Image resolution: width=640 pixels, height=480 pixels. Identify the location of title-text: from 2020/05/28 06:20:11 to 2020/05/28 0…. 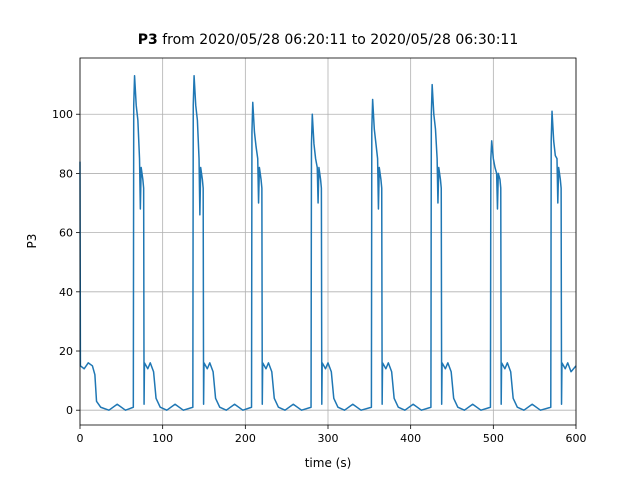
(340, 40).